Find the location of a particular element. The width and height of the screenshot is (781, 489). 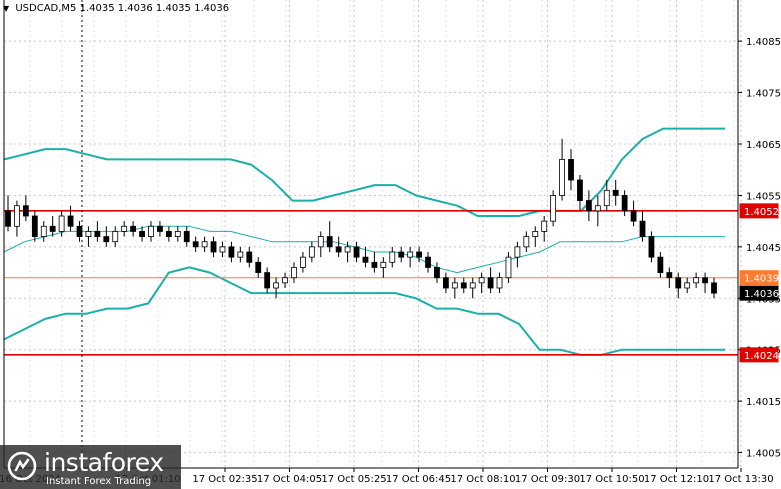

bollinger-middle is located at coordinates (364, 249).